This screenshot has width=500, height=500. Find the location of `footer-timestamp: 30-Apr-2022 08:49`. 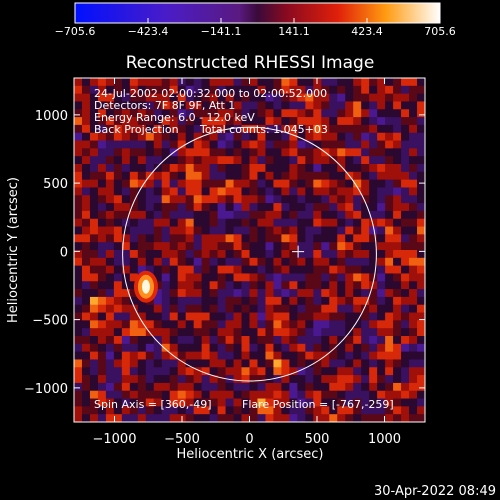

footer-timestamp: 30-Apr-2022 08:49 is located at coordinates (435, 491).